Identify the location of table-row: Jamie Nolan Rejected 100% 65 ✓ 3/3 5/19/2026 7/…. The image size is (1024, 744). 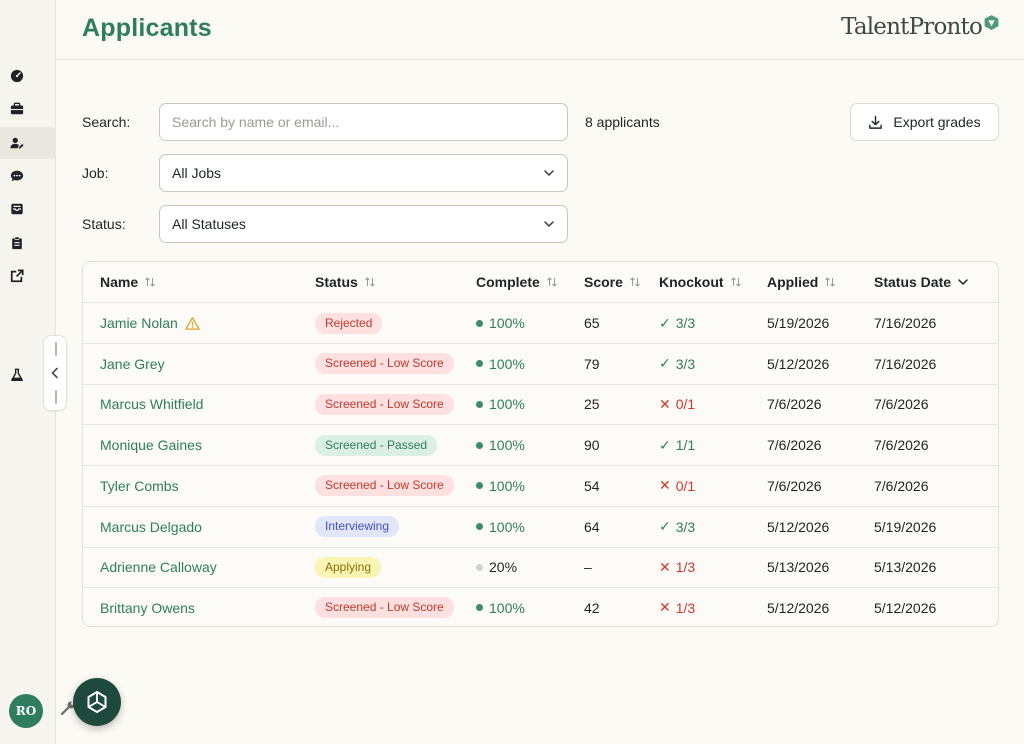
(540, 323).